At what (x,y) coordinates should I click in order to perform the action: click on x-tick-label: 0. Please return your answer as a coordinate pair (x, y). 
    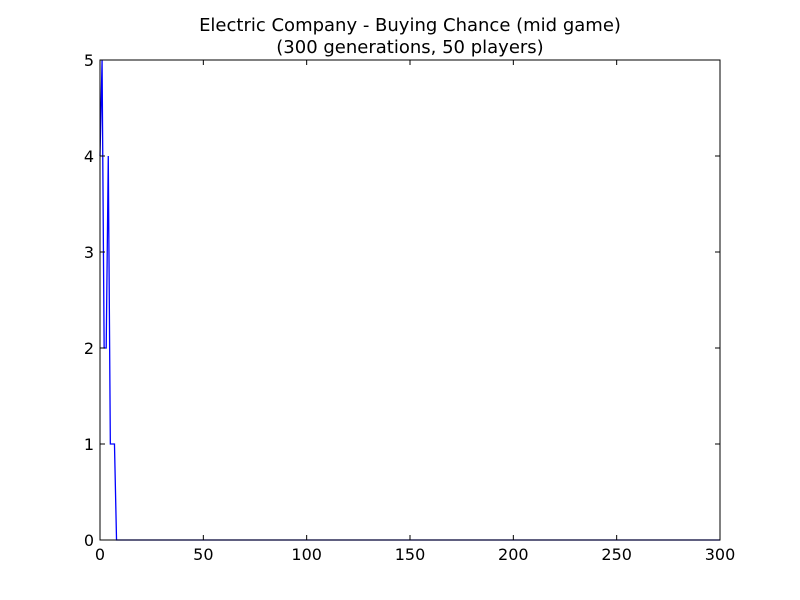
    Looking at the image, I should click on (100, 554).